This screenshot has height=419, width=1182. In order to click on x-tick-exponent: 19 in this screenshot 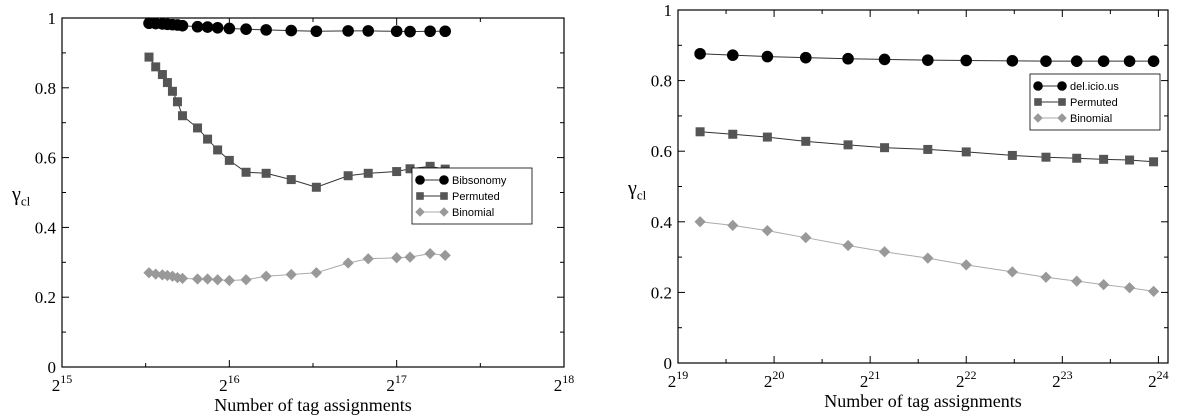, I will do `click(682, 375)`.